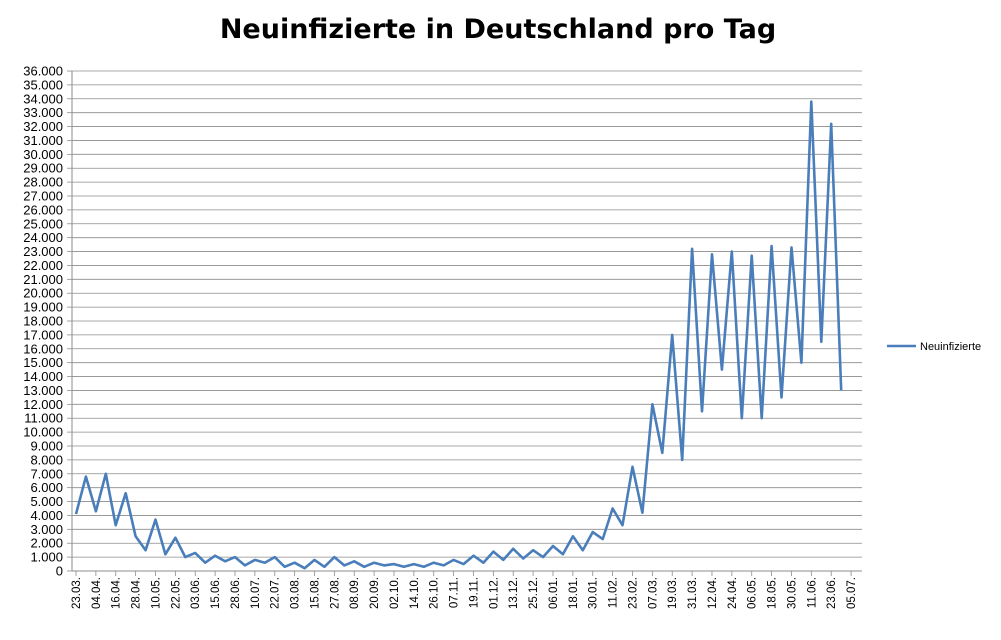 The width and height of the screenshot is (1001, 640). Describe the element at coordinates (415, 593) in the screenshot. I see `x-tick-label: 14.10.` at that location.